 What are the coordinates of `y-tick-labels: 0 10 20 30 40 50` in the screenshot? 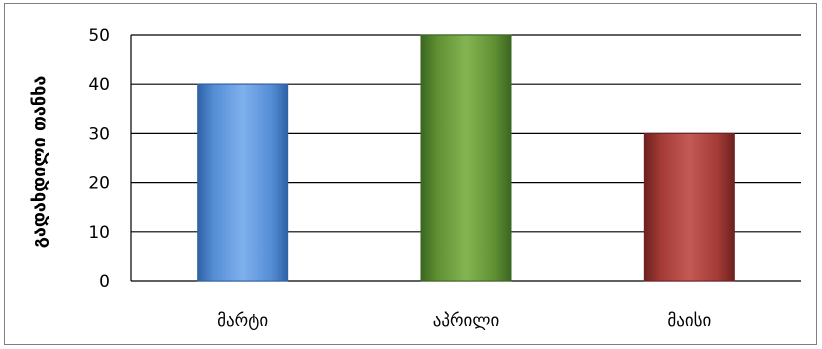 It's located at (99, 159).